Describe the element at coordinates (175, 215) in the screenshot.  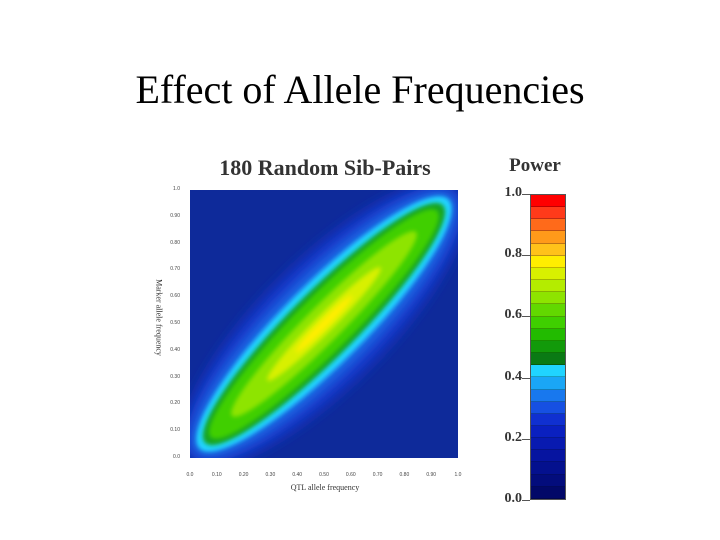
I see `y-tick-label: 0.90` at that location.